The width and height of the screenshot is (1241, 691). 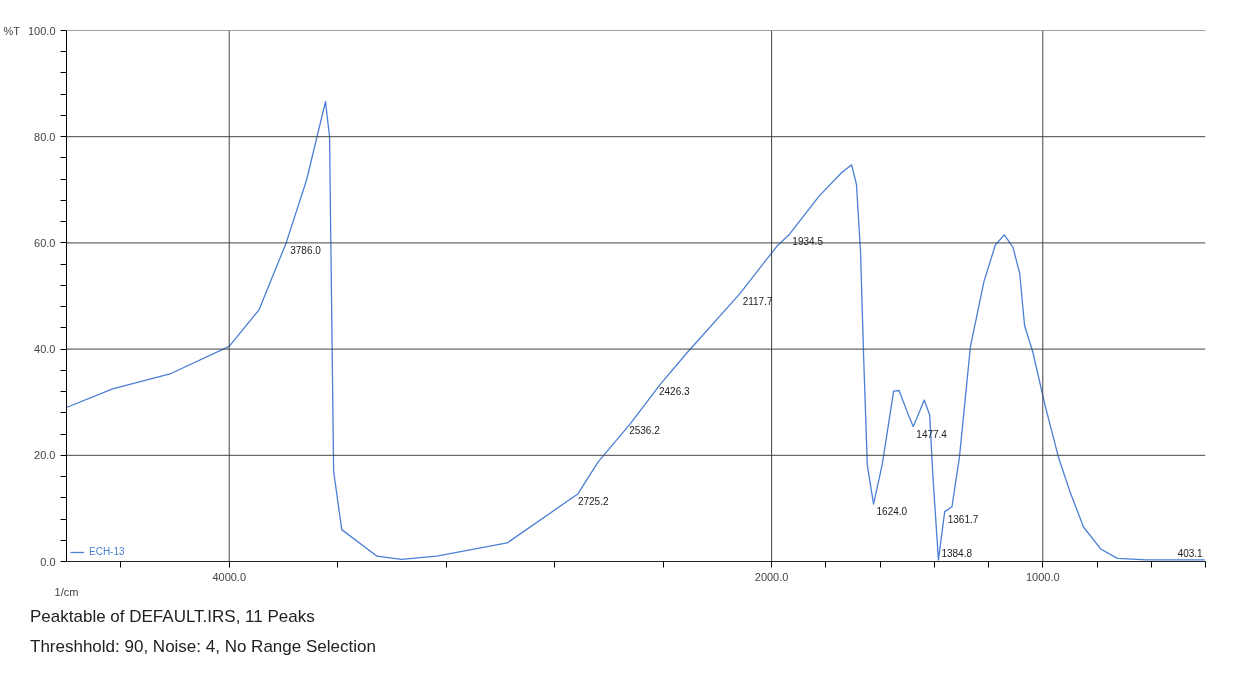 What do you see at coordinates (107, 551) in the screenshot?
I see `legend-label: ECH-13` at bounding box center [107, 551].